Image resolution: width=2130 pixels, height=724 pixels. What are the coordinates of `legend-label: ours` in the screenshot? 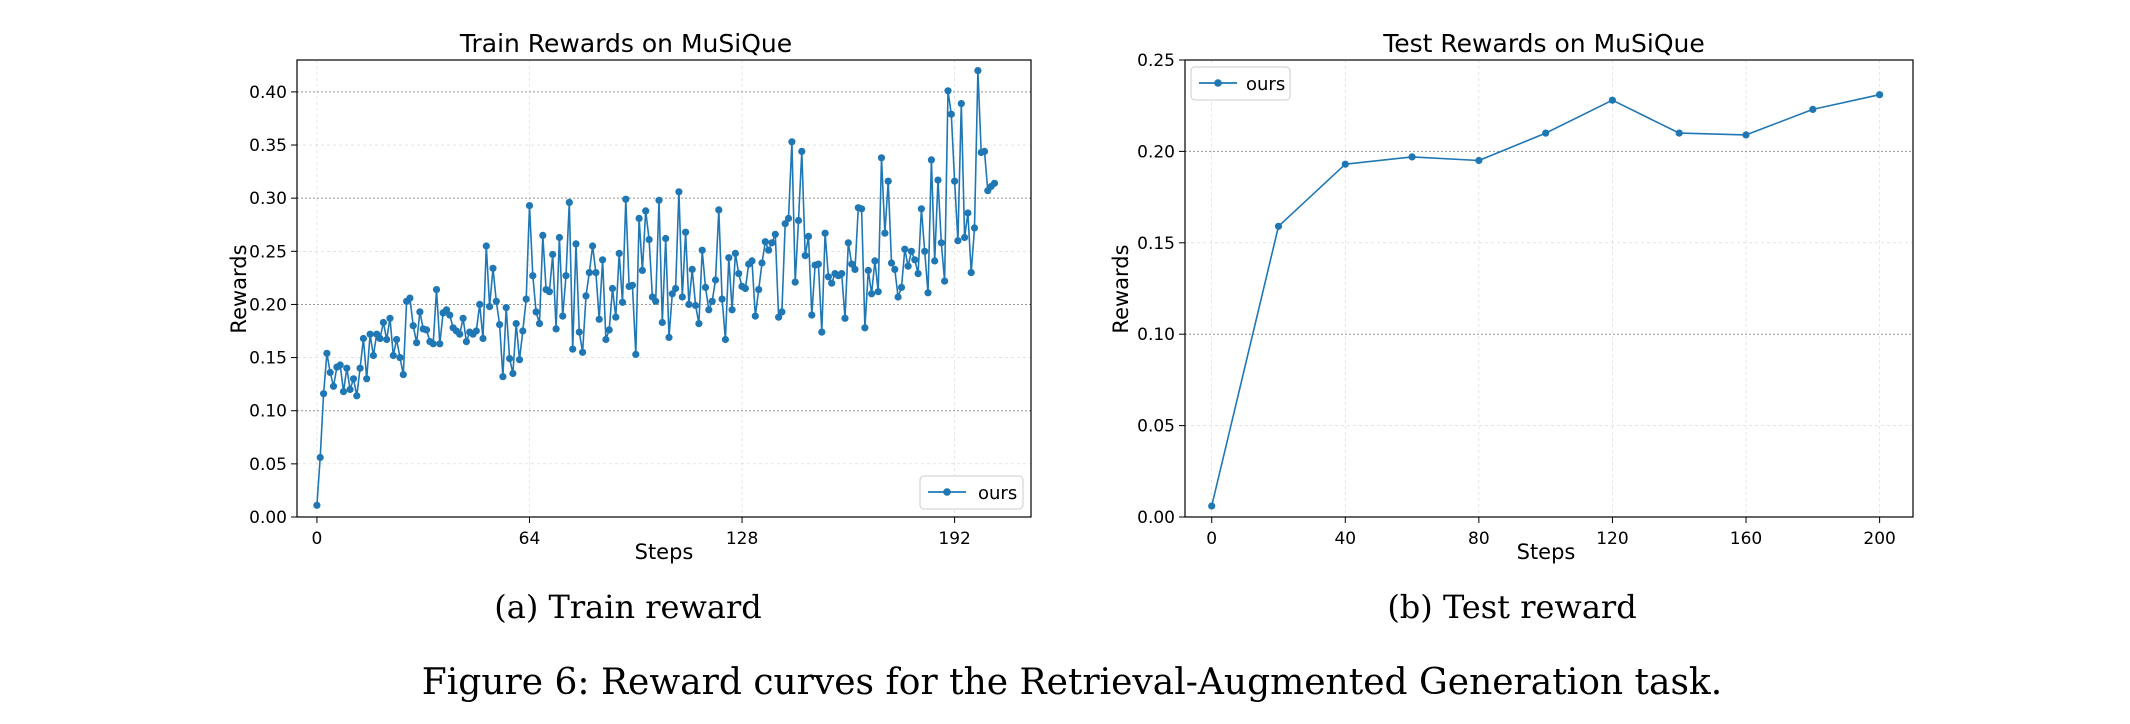 It's located at (1265, 84).